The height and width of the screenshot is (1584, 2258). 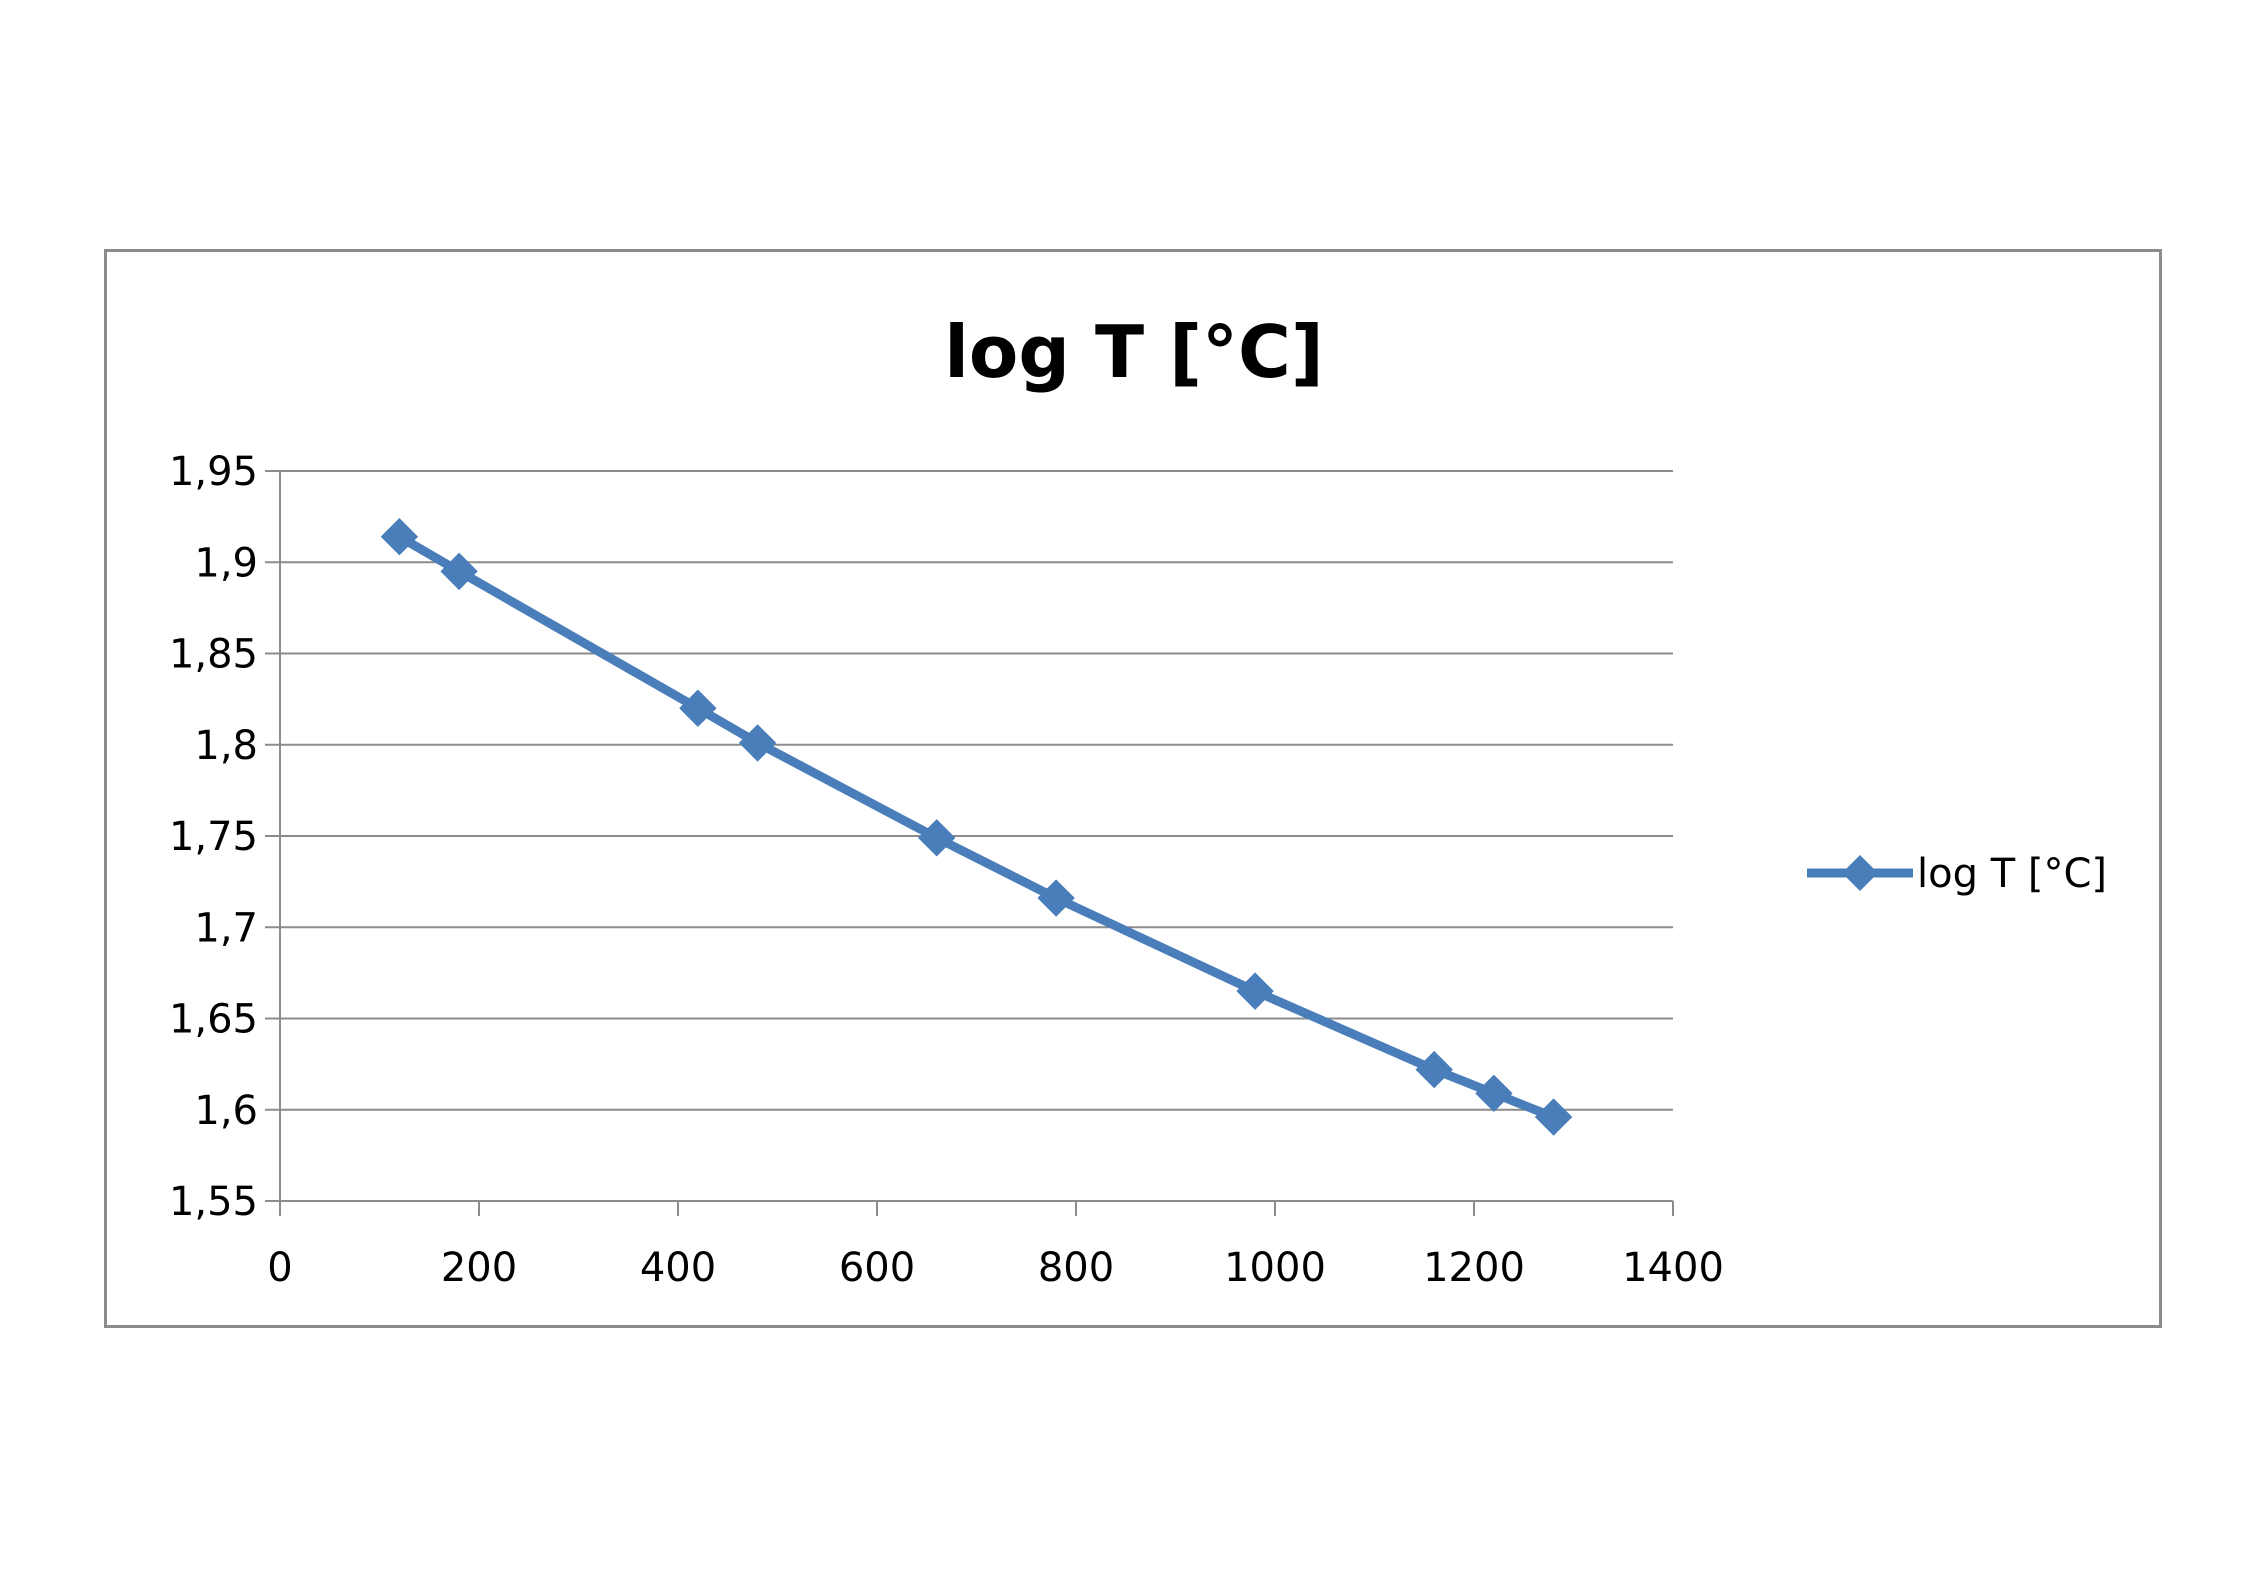 What do you see at coordinates (213, 655) in the screenshot?
I see `y-tick-label: 1,85` at bounding box center [213, 655].